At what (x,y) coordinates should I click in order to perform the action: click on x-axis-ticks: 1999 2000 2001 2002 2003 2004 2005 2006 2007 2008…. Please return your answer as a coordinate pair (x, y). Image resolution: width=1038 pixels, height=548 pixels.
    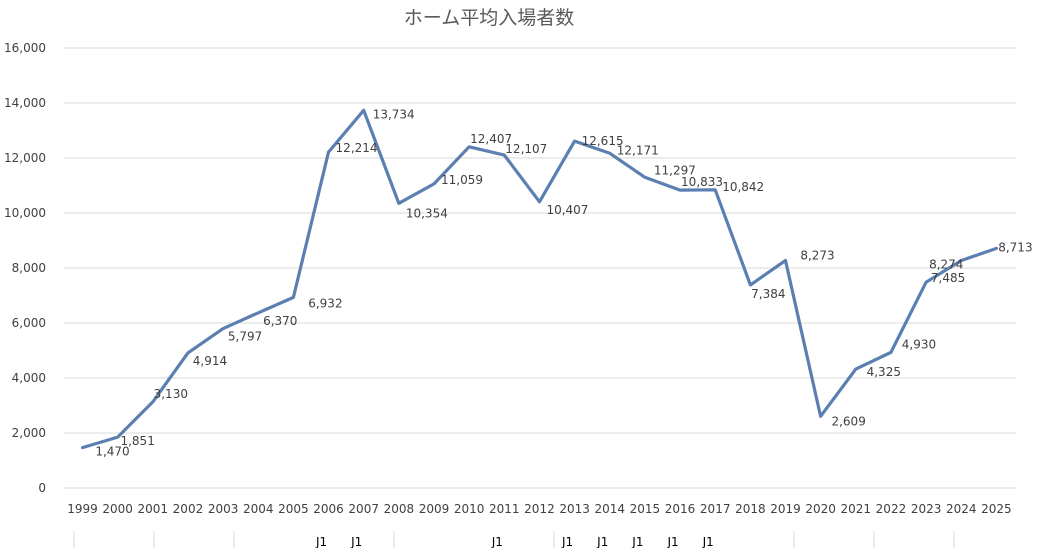
    Looking at the image, I should click on (539, 509).